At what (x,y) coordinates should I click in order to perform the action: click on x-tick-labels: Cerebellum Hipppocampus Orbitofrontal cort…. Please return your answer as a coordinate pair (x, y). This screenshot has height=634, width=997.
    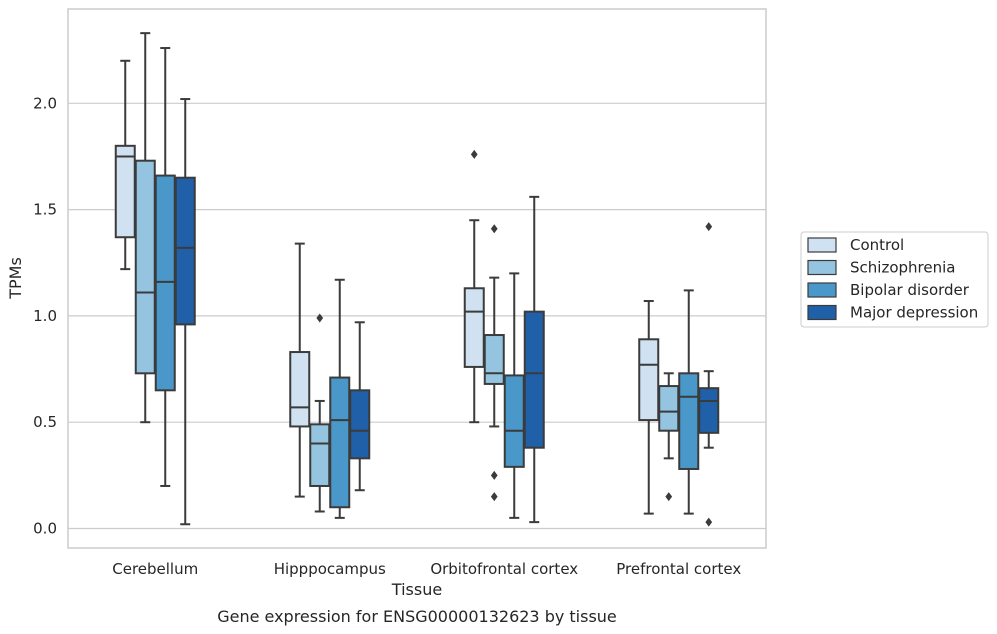
    Looking at the image, I should click on (426, 569).